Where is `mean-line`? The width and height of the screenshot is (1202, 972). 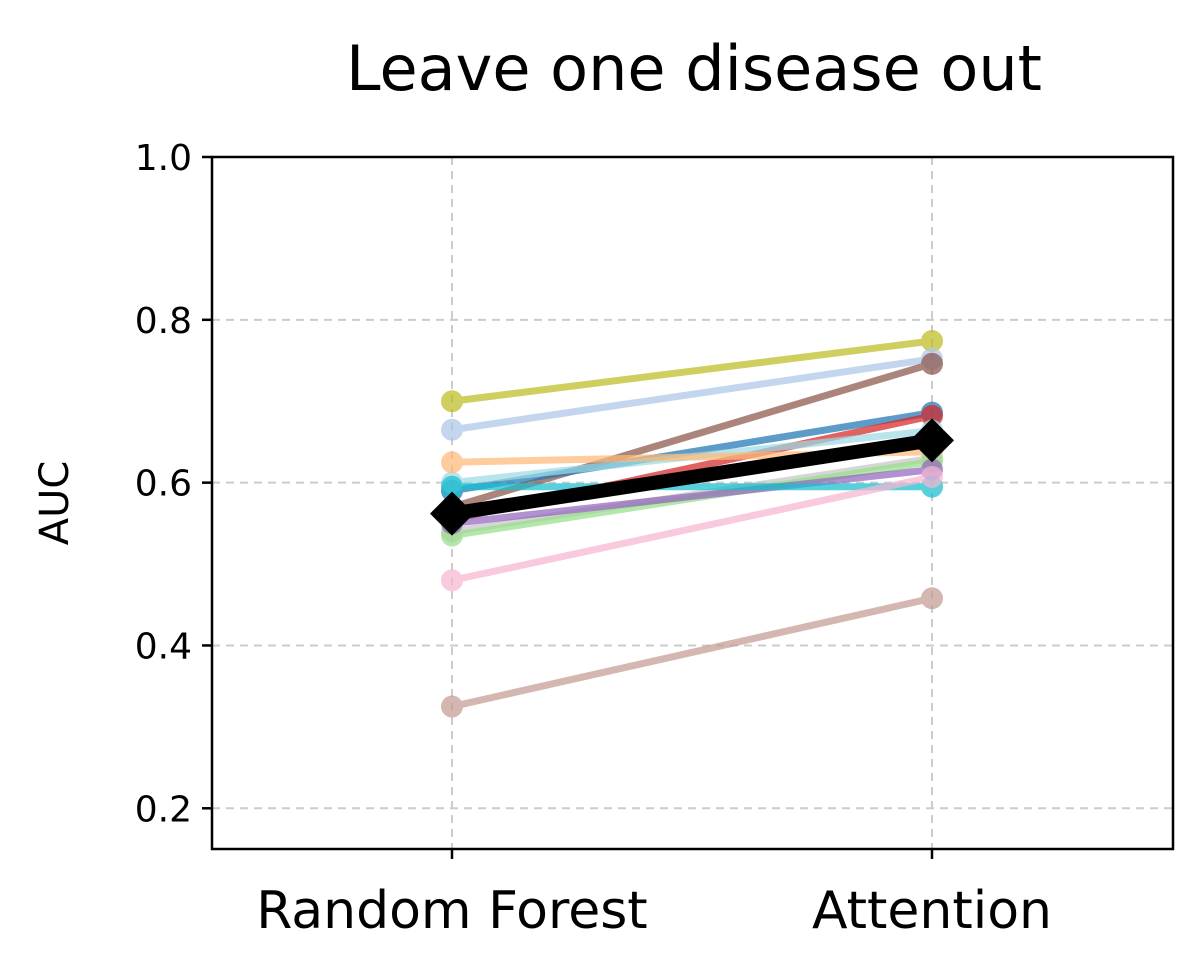 mean-line is located at coordinates (692, 477).